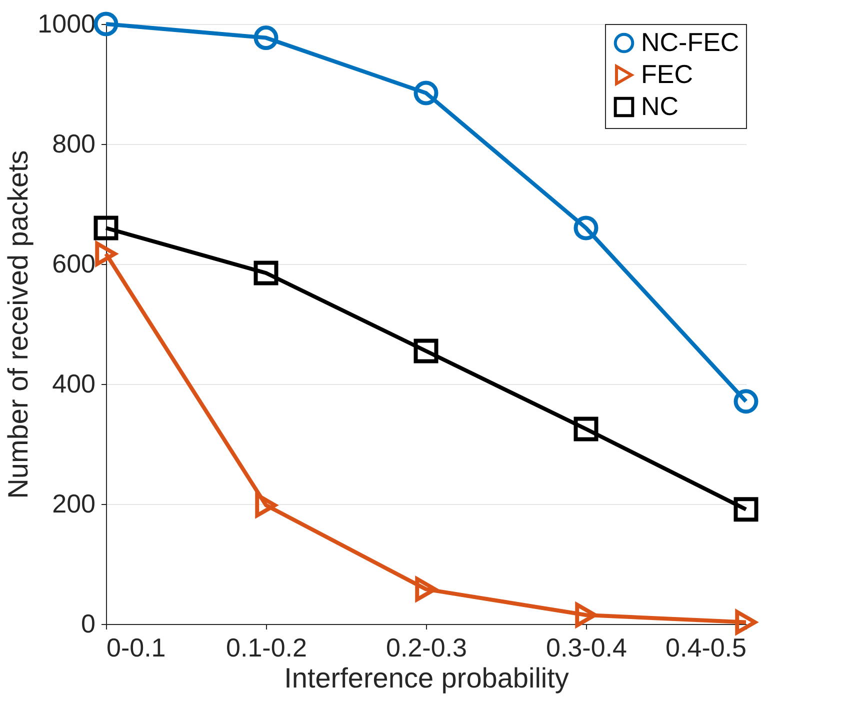 Image resolution: width=846 pixels, height=725 pixels. I want to click on y-tick-label: 0, so click(88, 623).